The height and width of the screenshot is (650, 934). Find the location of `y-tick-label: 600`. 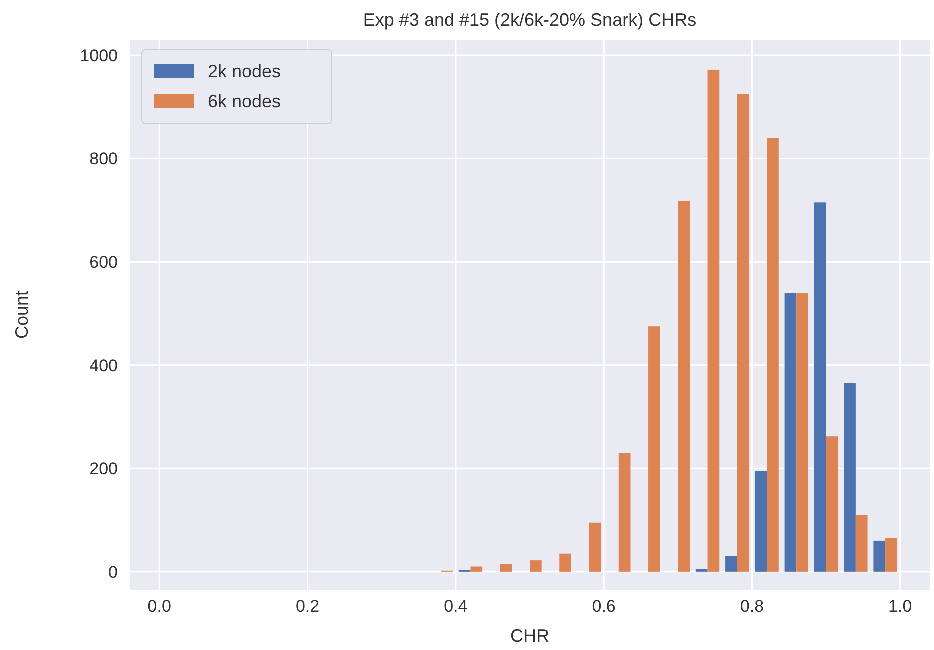

y-tick-label: 600 is located at coordinates (104, 262).